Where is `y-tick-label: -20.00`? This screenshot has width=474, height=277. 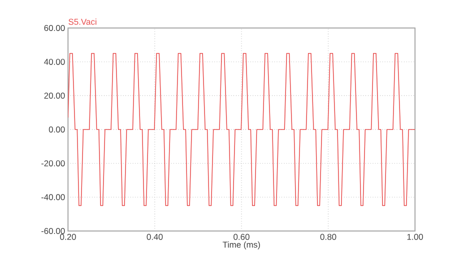
y-tick-label: -20.00 is located at coordinates (53, 163).